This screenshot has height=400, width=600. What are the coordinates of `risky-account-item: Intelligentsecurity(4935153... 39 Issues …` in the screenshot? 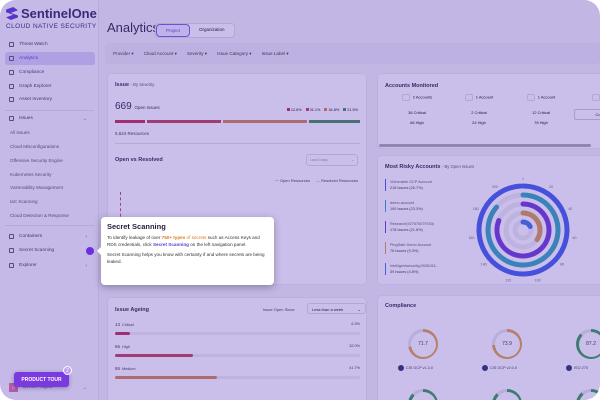 It's located at (412, 269).